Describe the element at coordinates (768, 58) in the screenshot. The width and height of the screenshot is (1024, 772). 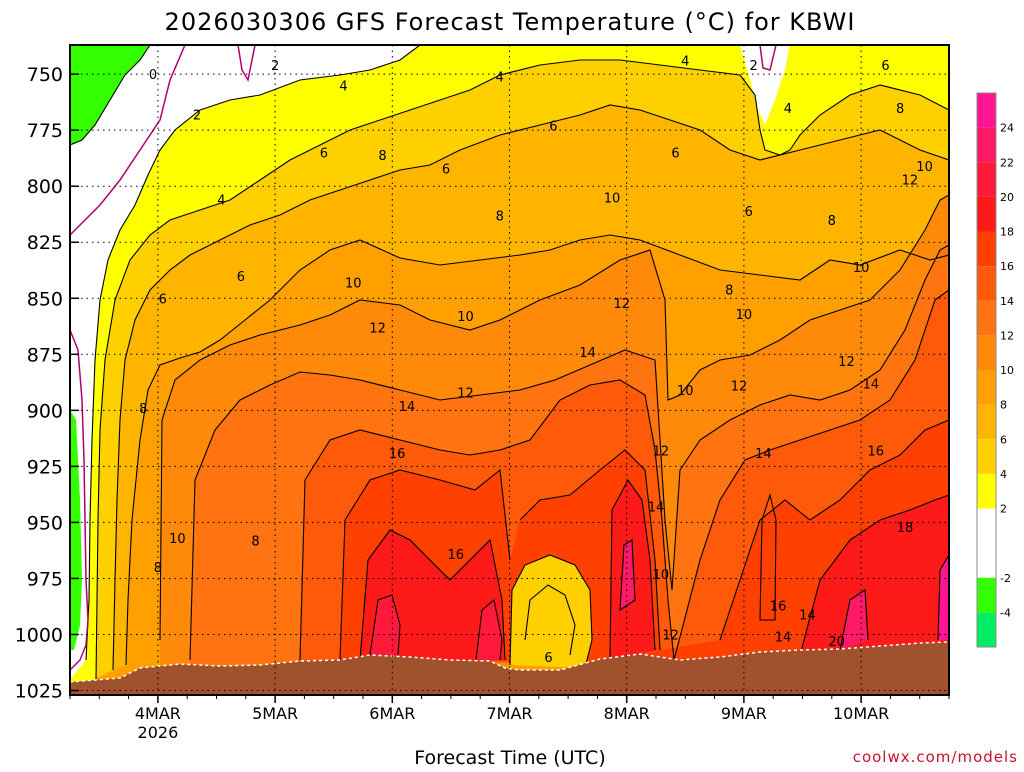
I see `freezing-line-right` at that location.